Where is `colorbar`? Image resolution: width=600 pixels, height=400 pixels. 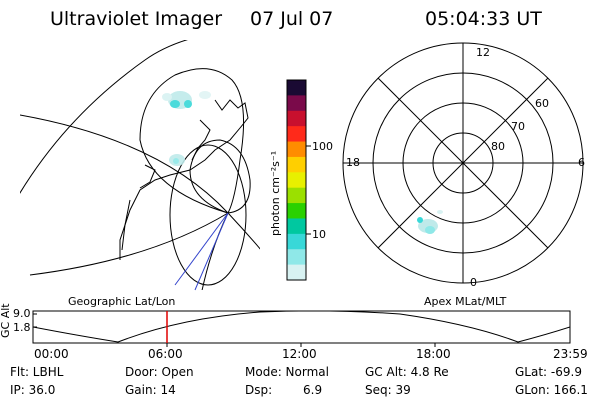 colorbar is located at coordinates (296, 180).